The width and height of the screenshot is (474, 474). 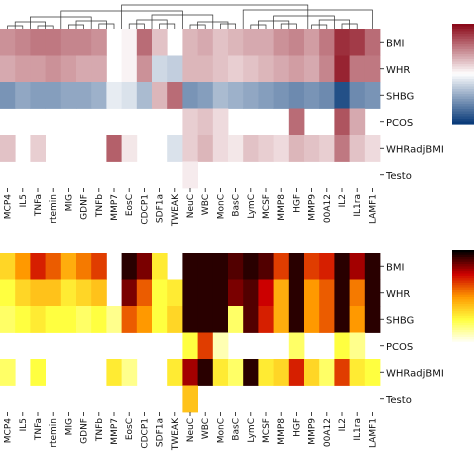 I want to click on bottom-col-label: rtemin, so click(x=54, y=433).